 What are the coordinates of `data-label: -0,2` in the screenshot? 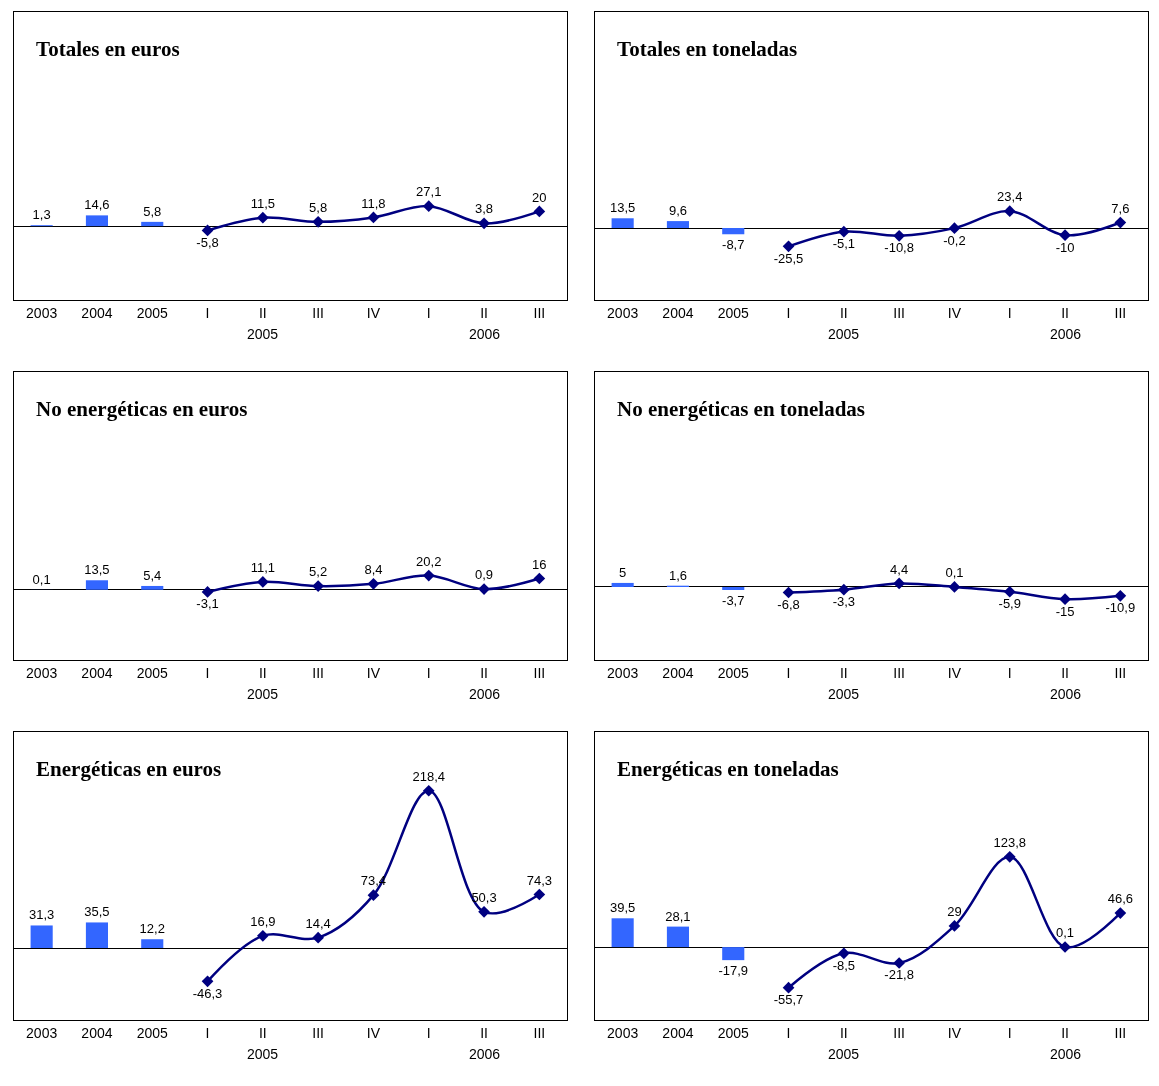 It's located at (954, 240).